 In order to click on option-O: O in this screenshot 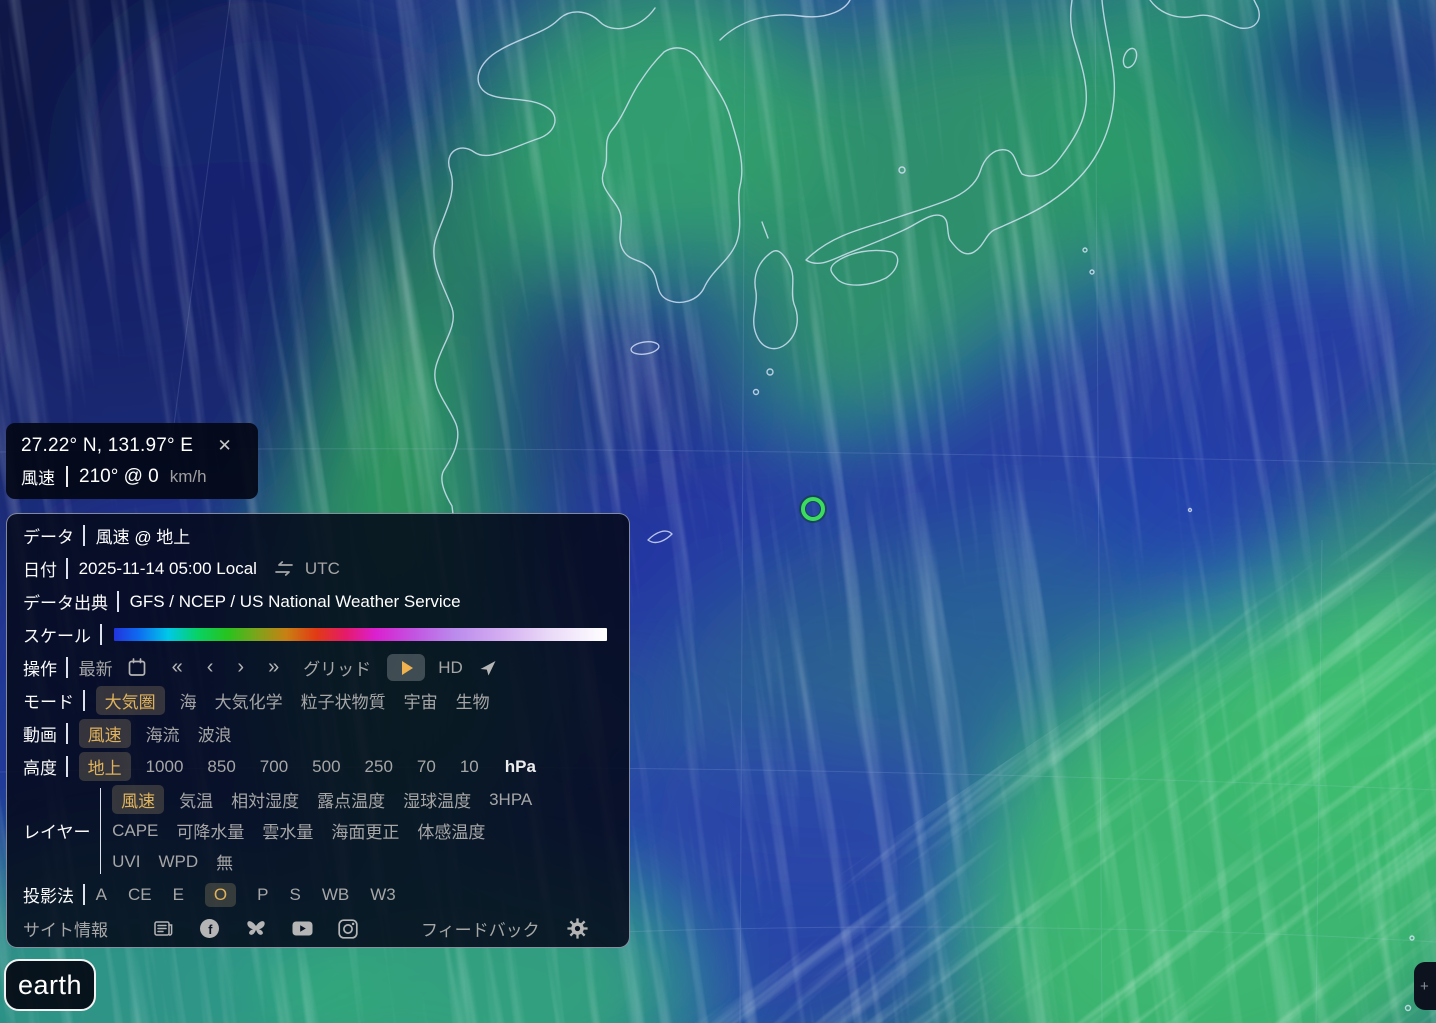, I will do `click(220, 894)`.